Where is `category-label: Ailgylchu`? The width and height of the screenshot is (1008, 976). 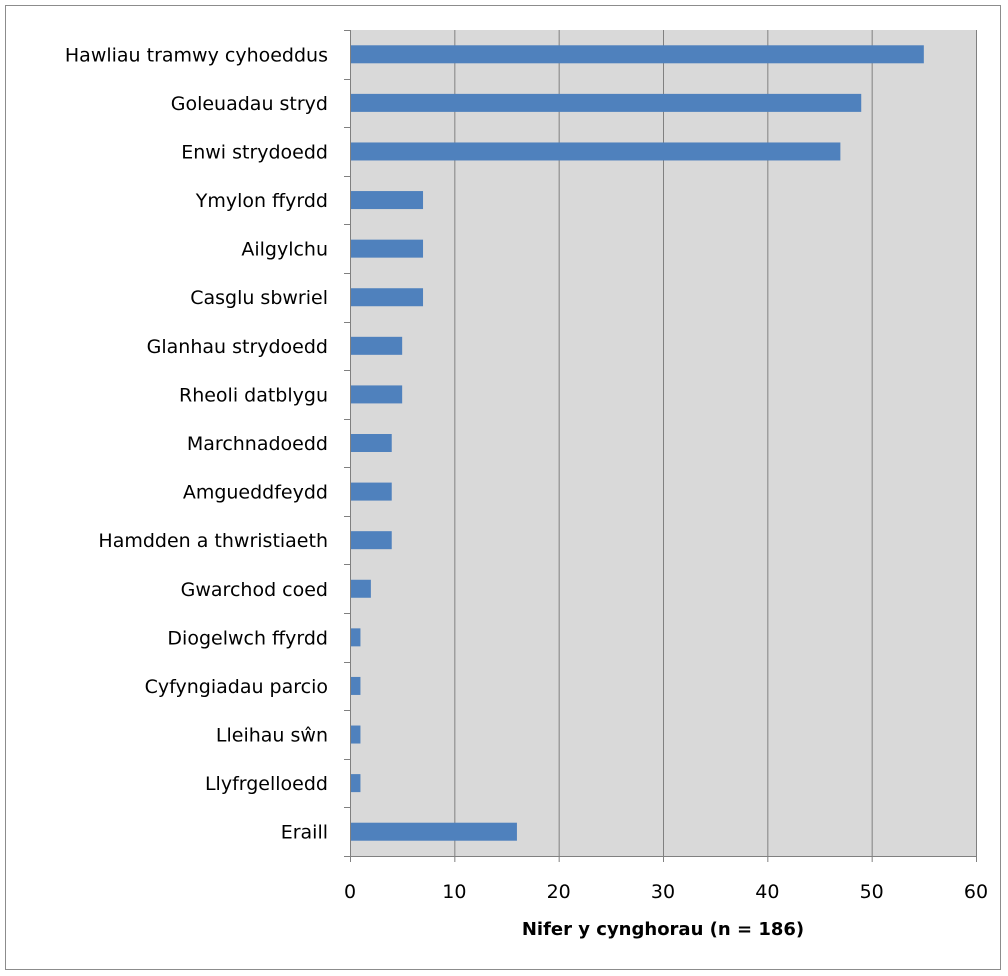
category-label: Ailgylchu is located at coordinates (284, 250).